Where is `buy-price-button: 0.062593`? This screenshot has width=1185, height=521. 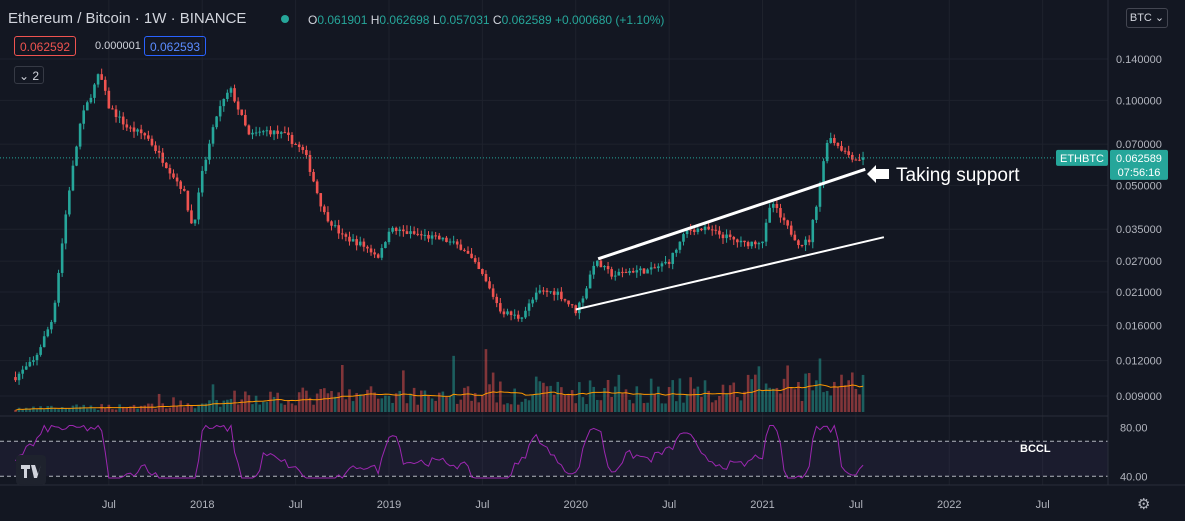 buy-price-button: 0.062593 is located at coordinates (175, 46).